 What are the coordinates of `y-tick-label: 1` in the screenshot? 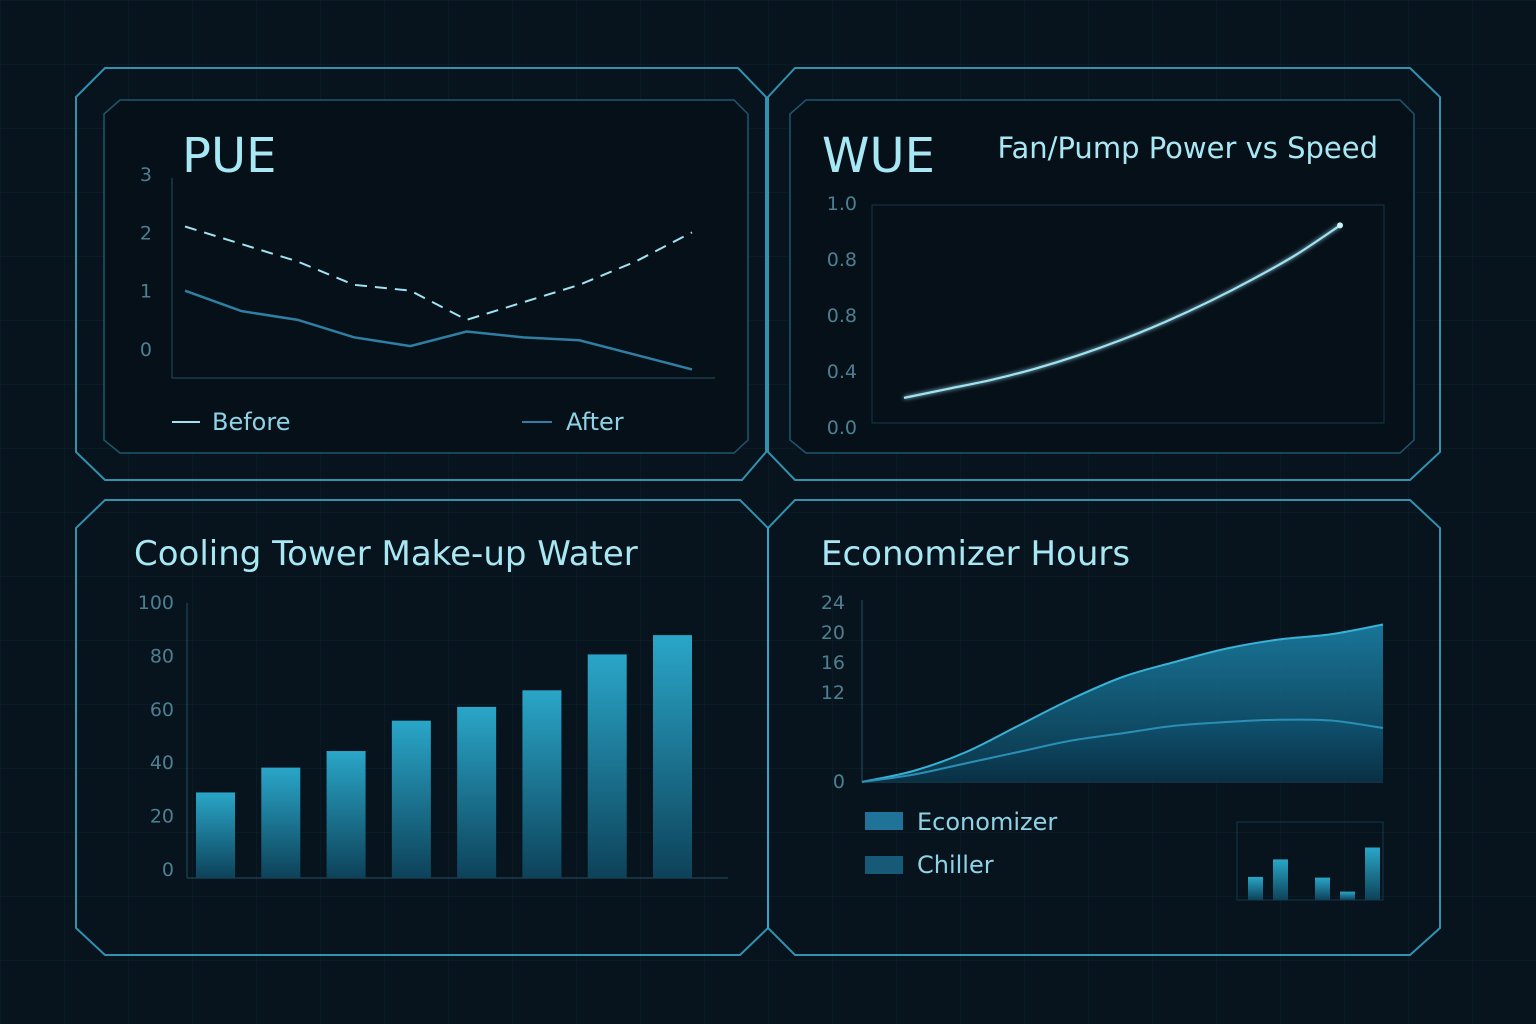 It's located at (146, 292).